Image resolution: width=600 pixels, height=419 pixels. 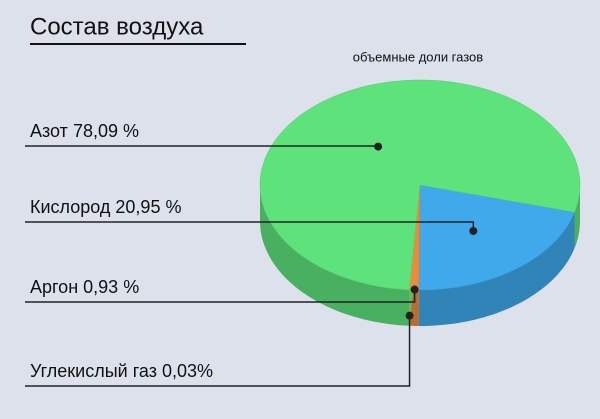 I want to click on slice-label: Аргон 0,93 %, so click(x=84, y=287).